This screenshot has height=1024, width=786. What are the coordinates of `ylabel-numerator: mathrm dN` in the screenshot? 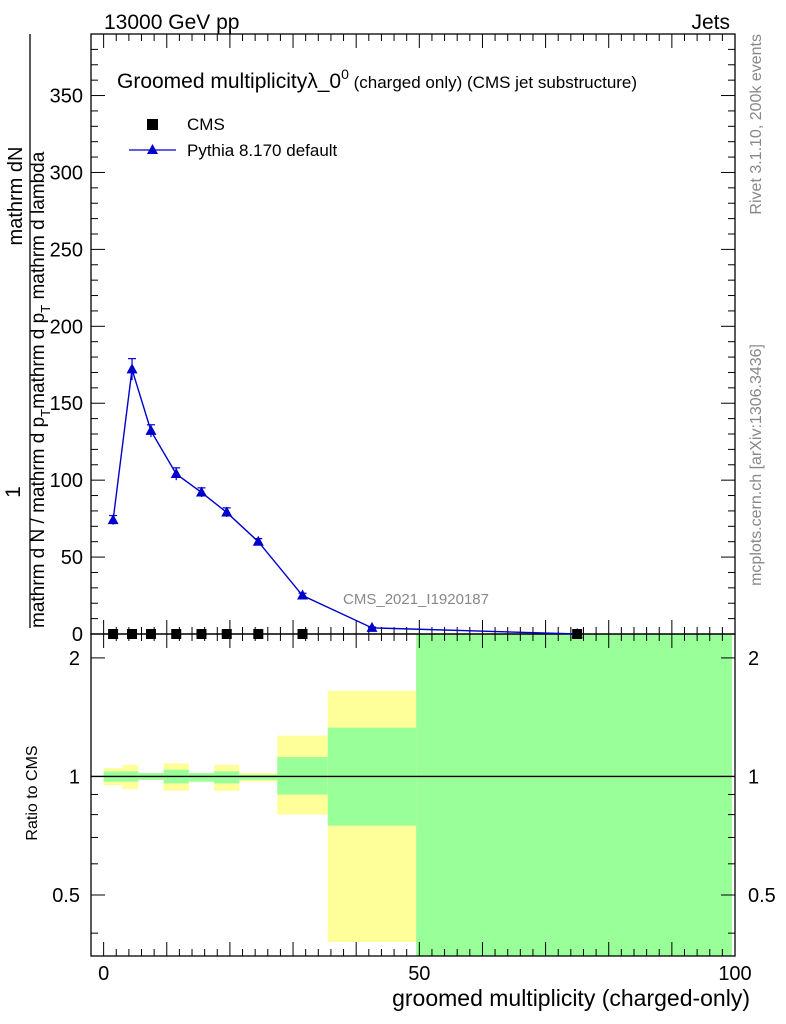 It's located at (16, 196).